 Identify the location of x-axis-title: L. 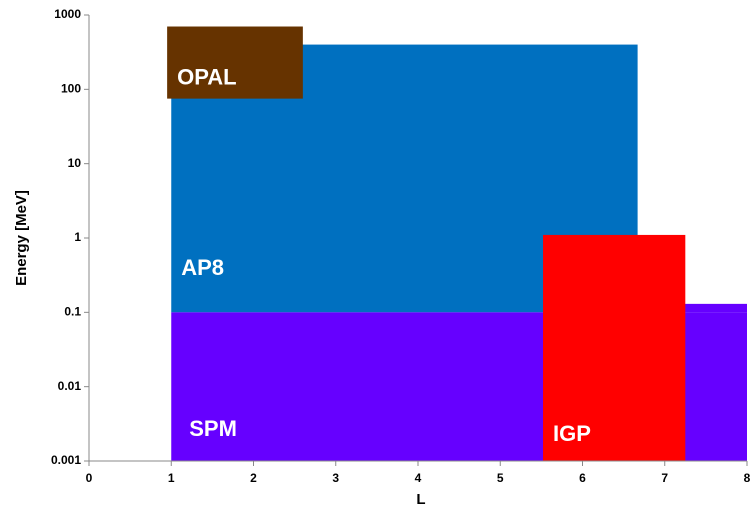
(420, 499).